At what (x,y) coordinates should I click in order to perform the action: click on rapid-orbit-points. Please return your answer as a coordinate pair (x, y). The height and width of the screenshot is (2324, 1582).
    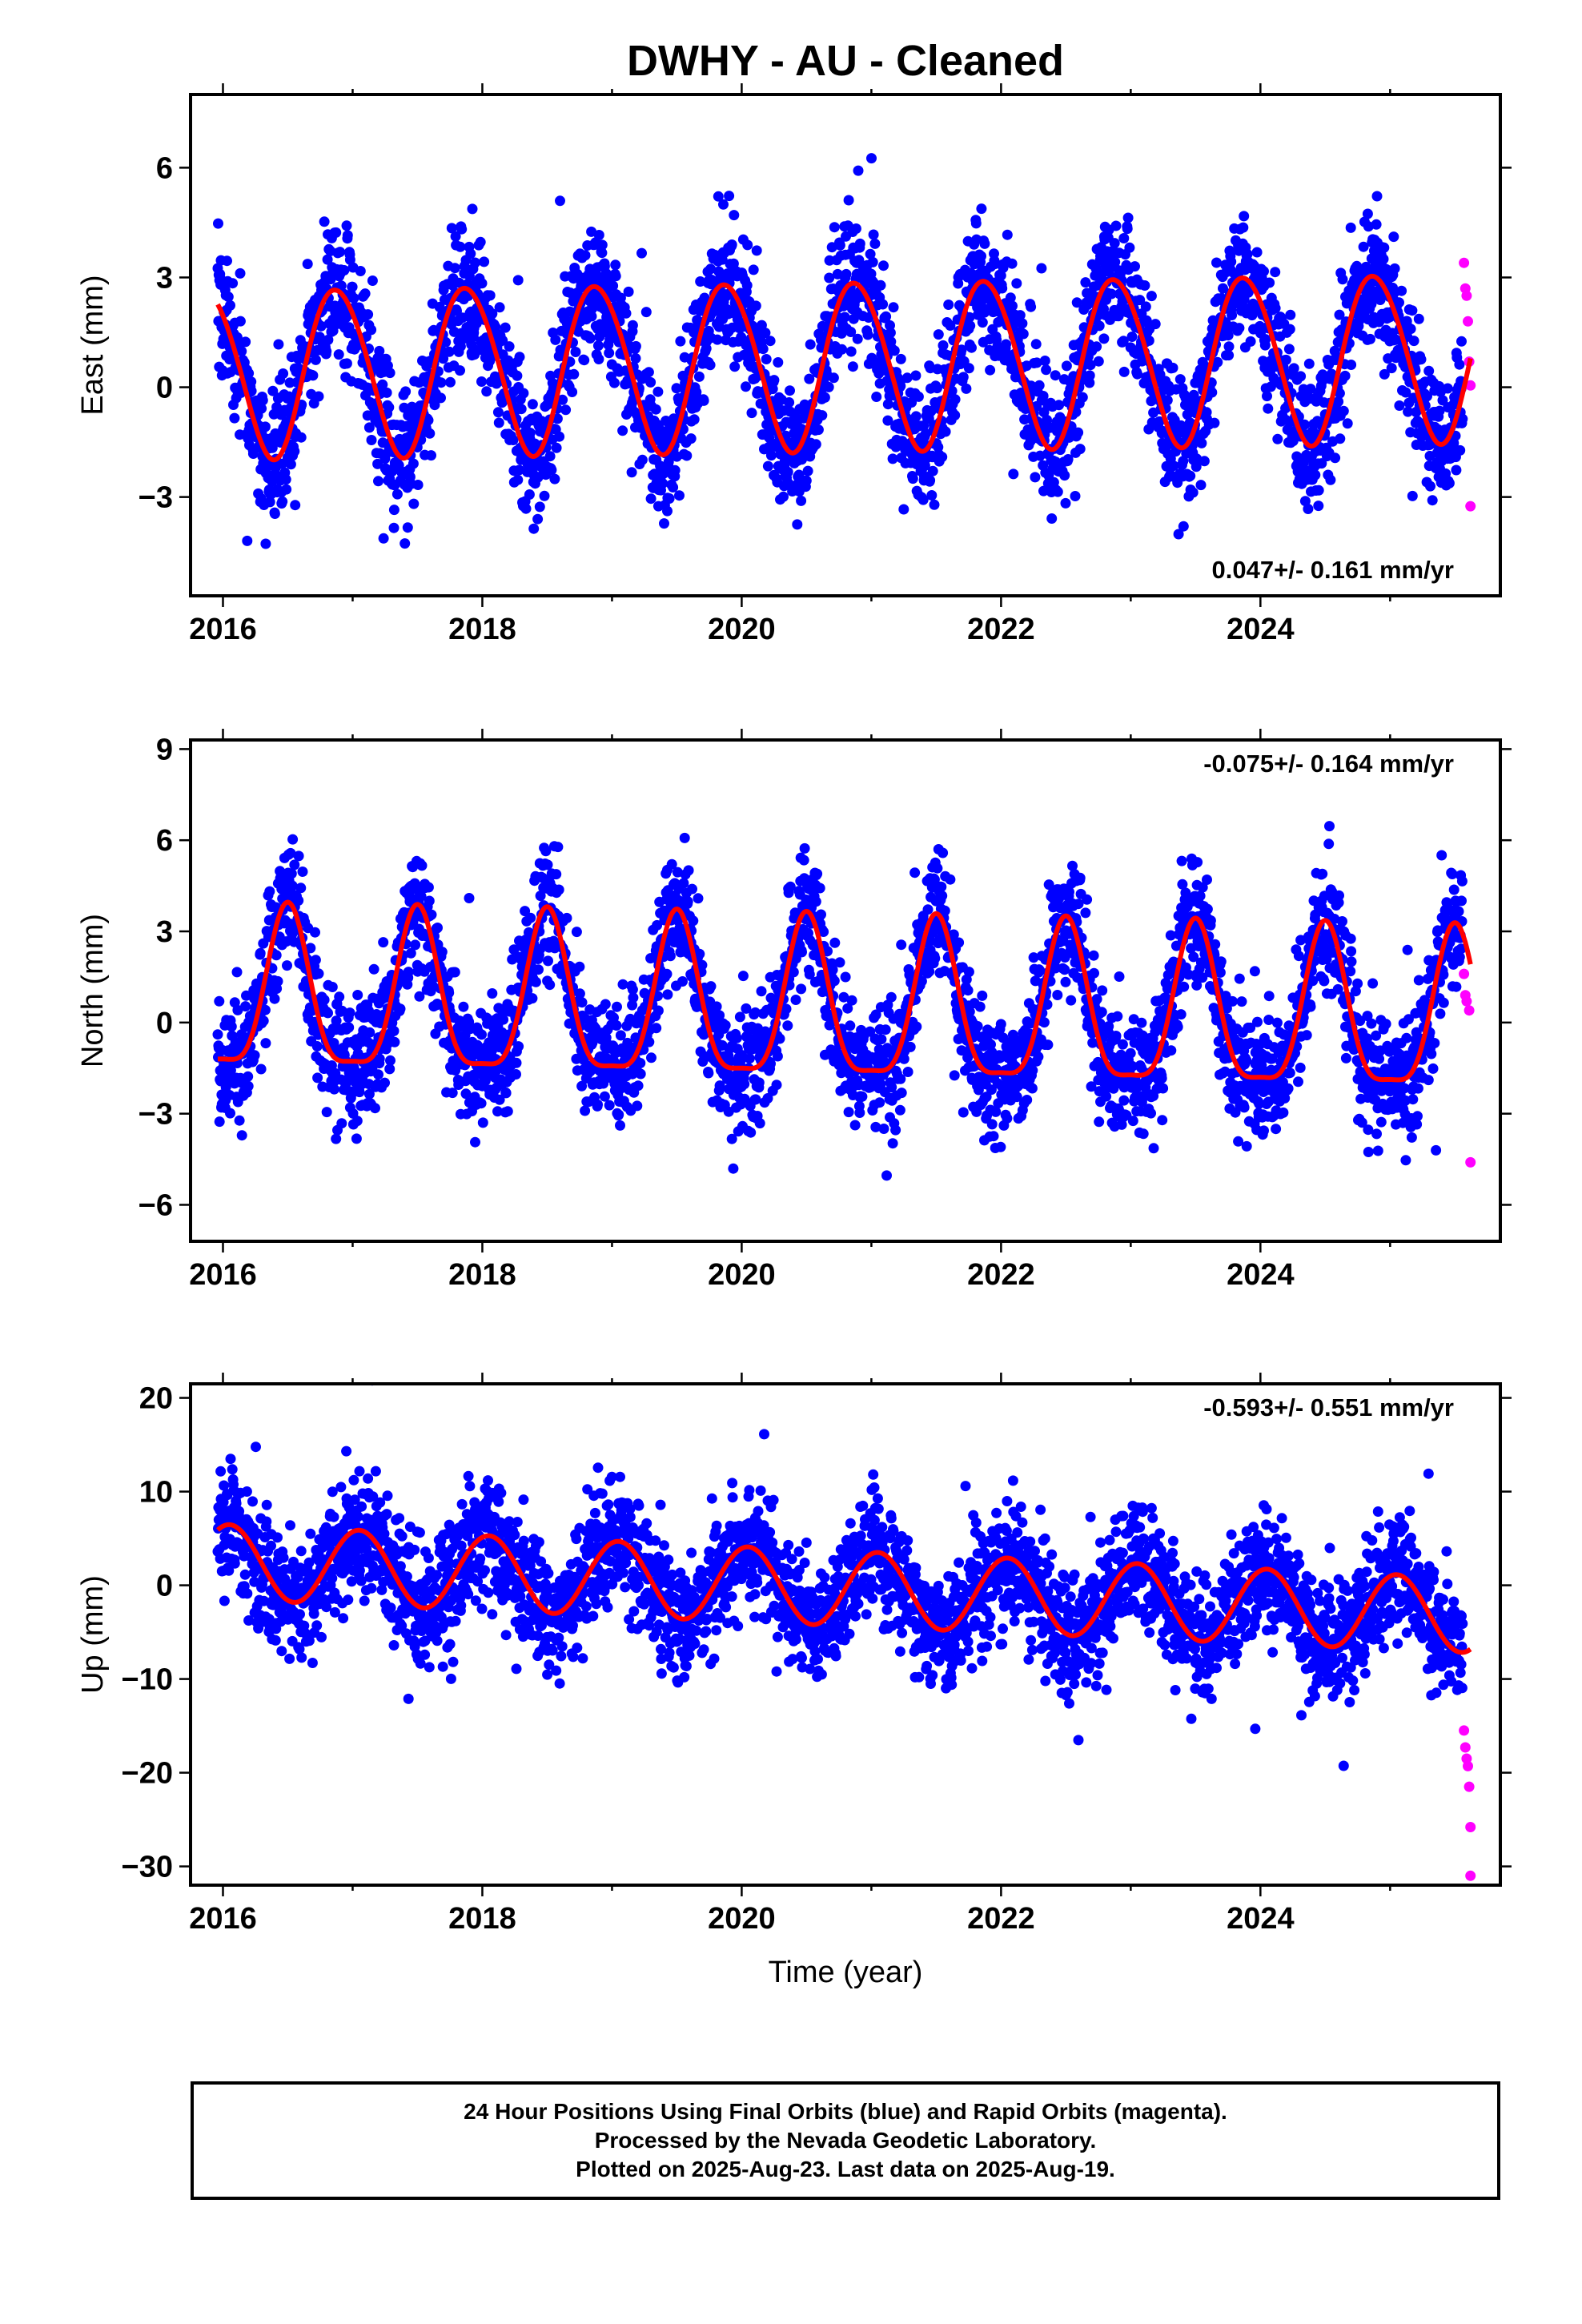
    Looking at the image, I should click on (1467, 384).